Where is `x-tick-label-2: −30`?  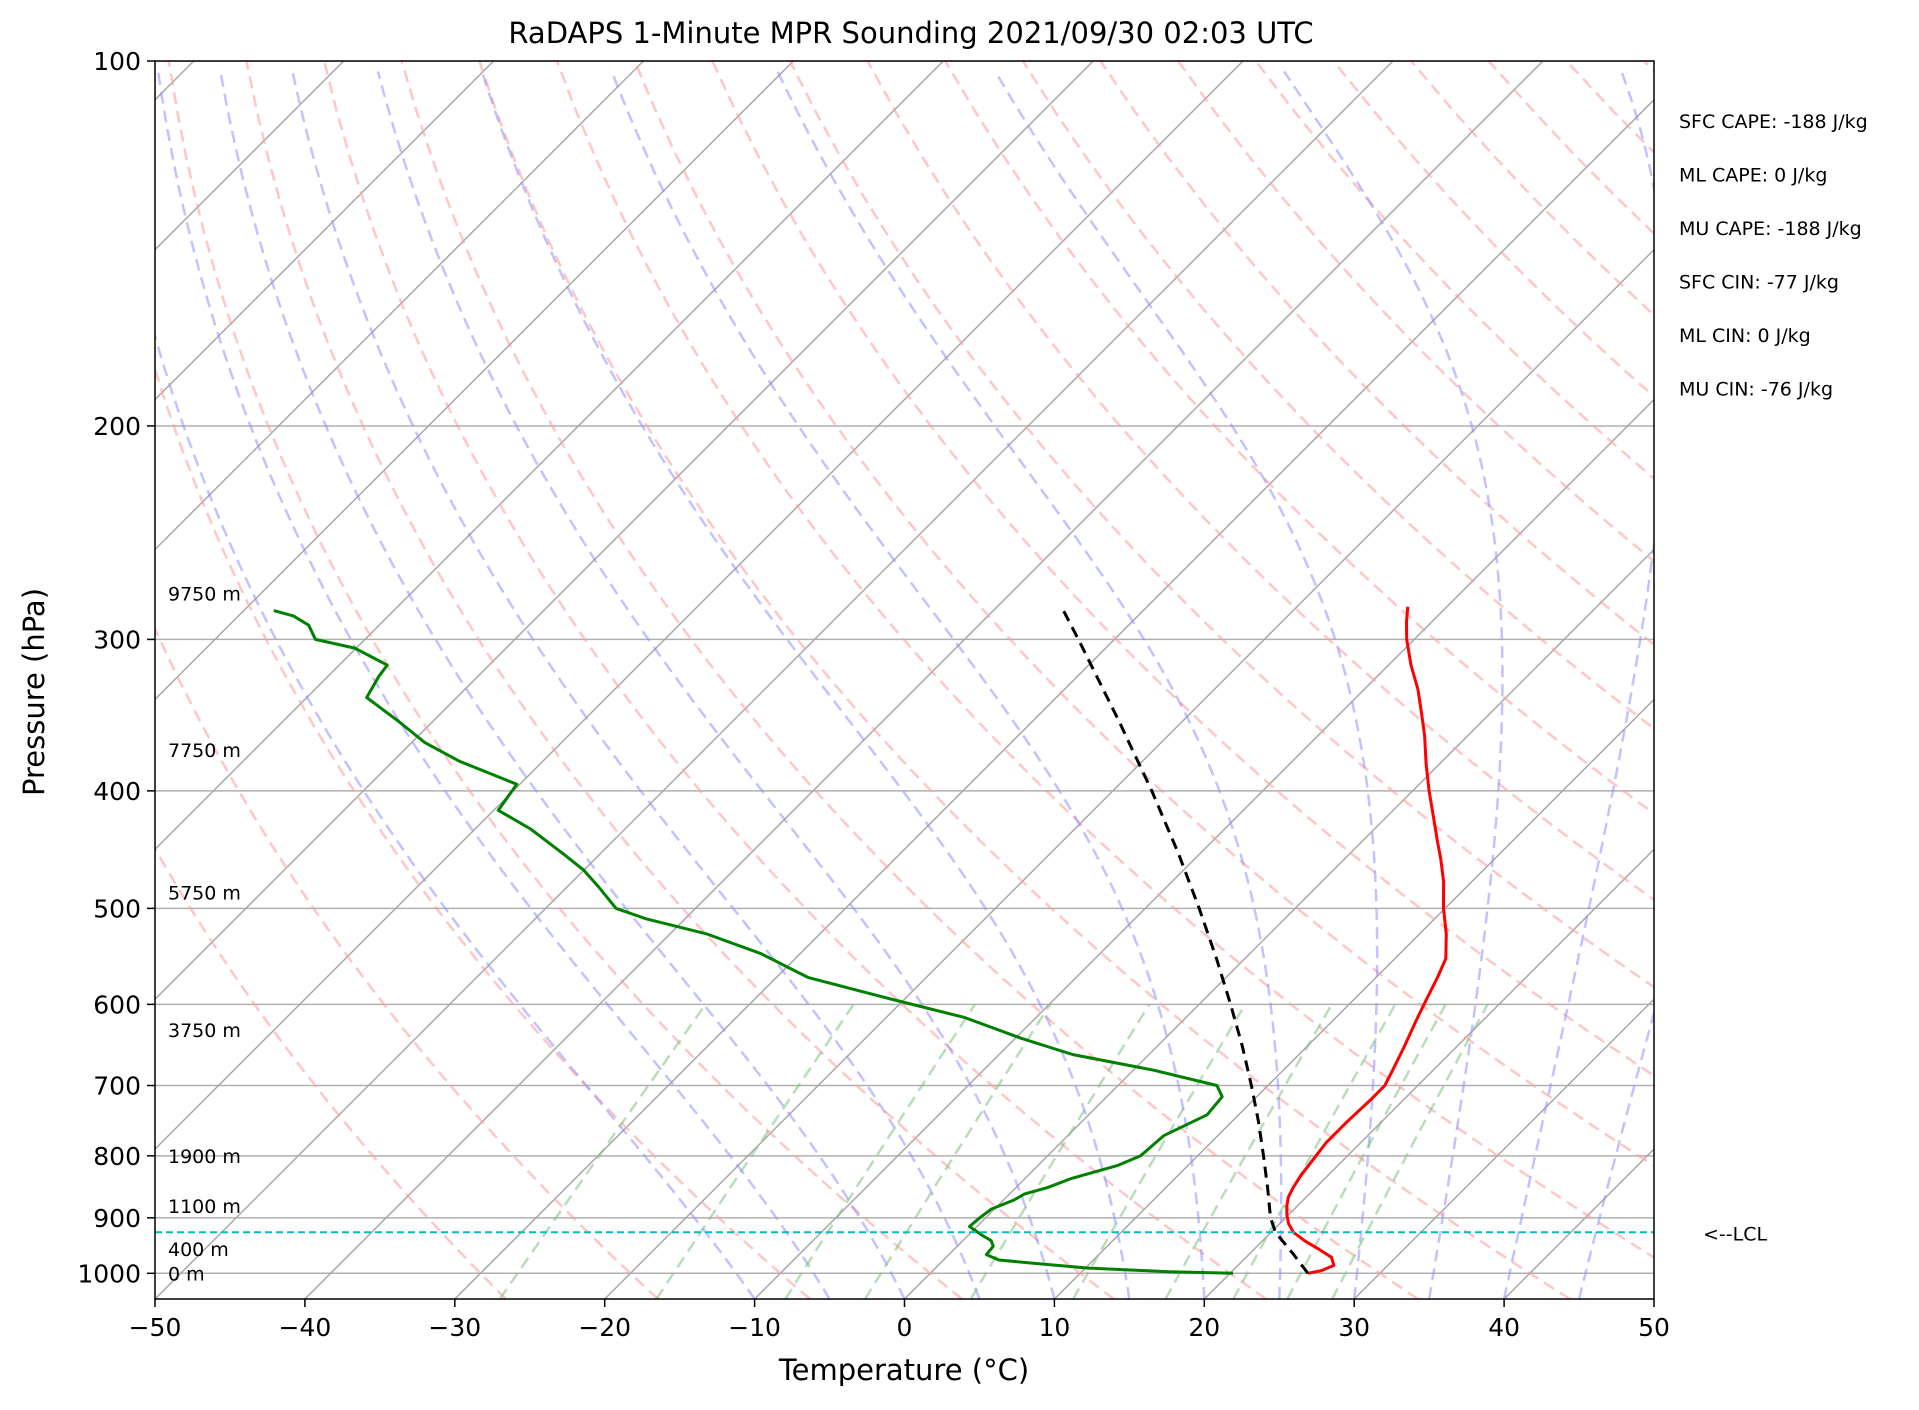
x-tick-label-2: −30 is located at coordinates (454, 1327).